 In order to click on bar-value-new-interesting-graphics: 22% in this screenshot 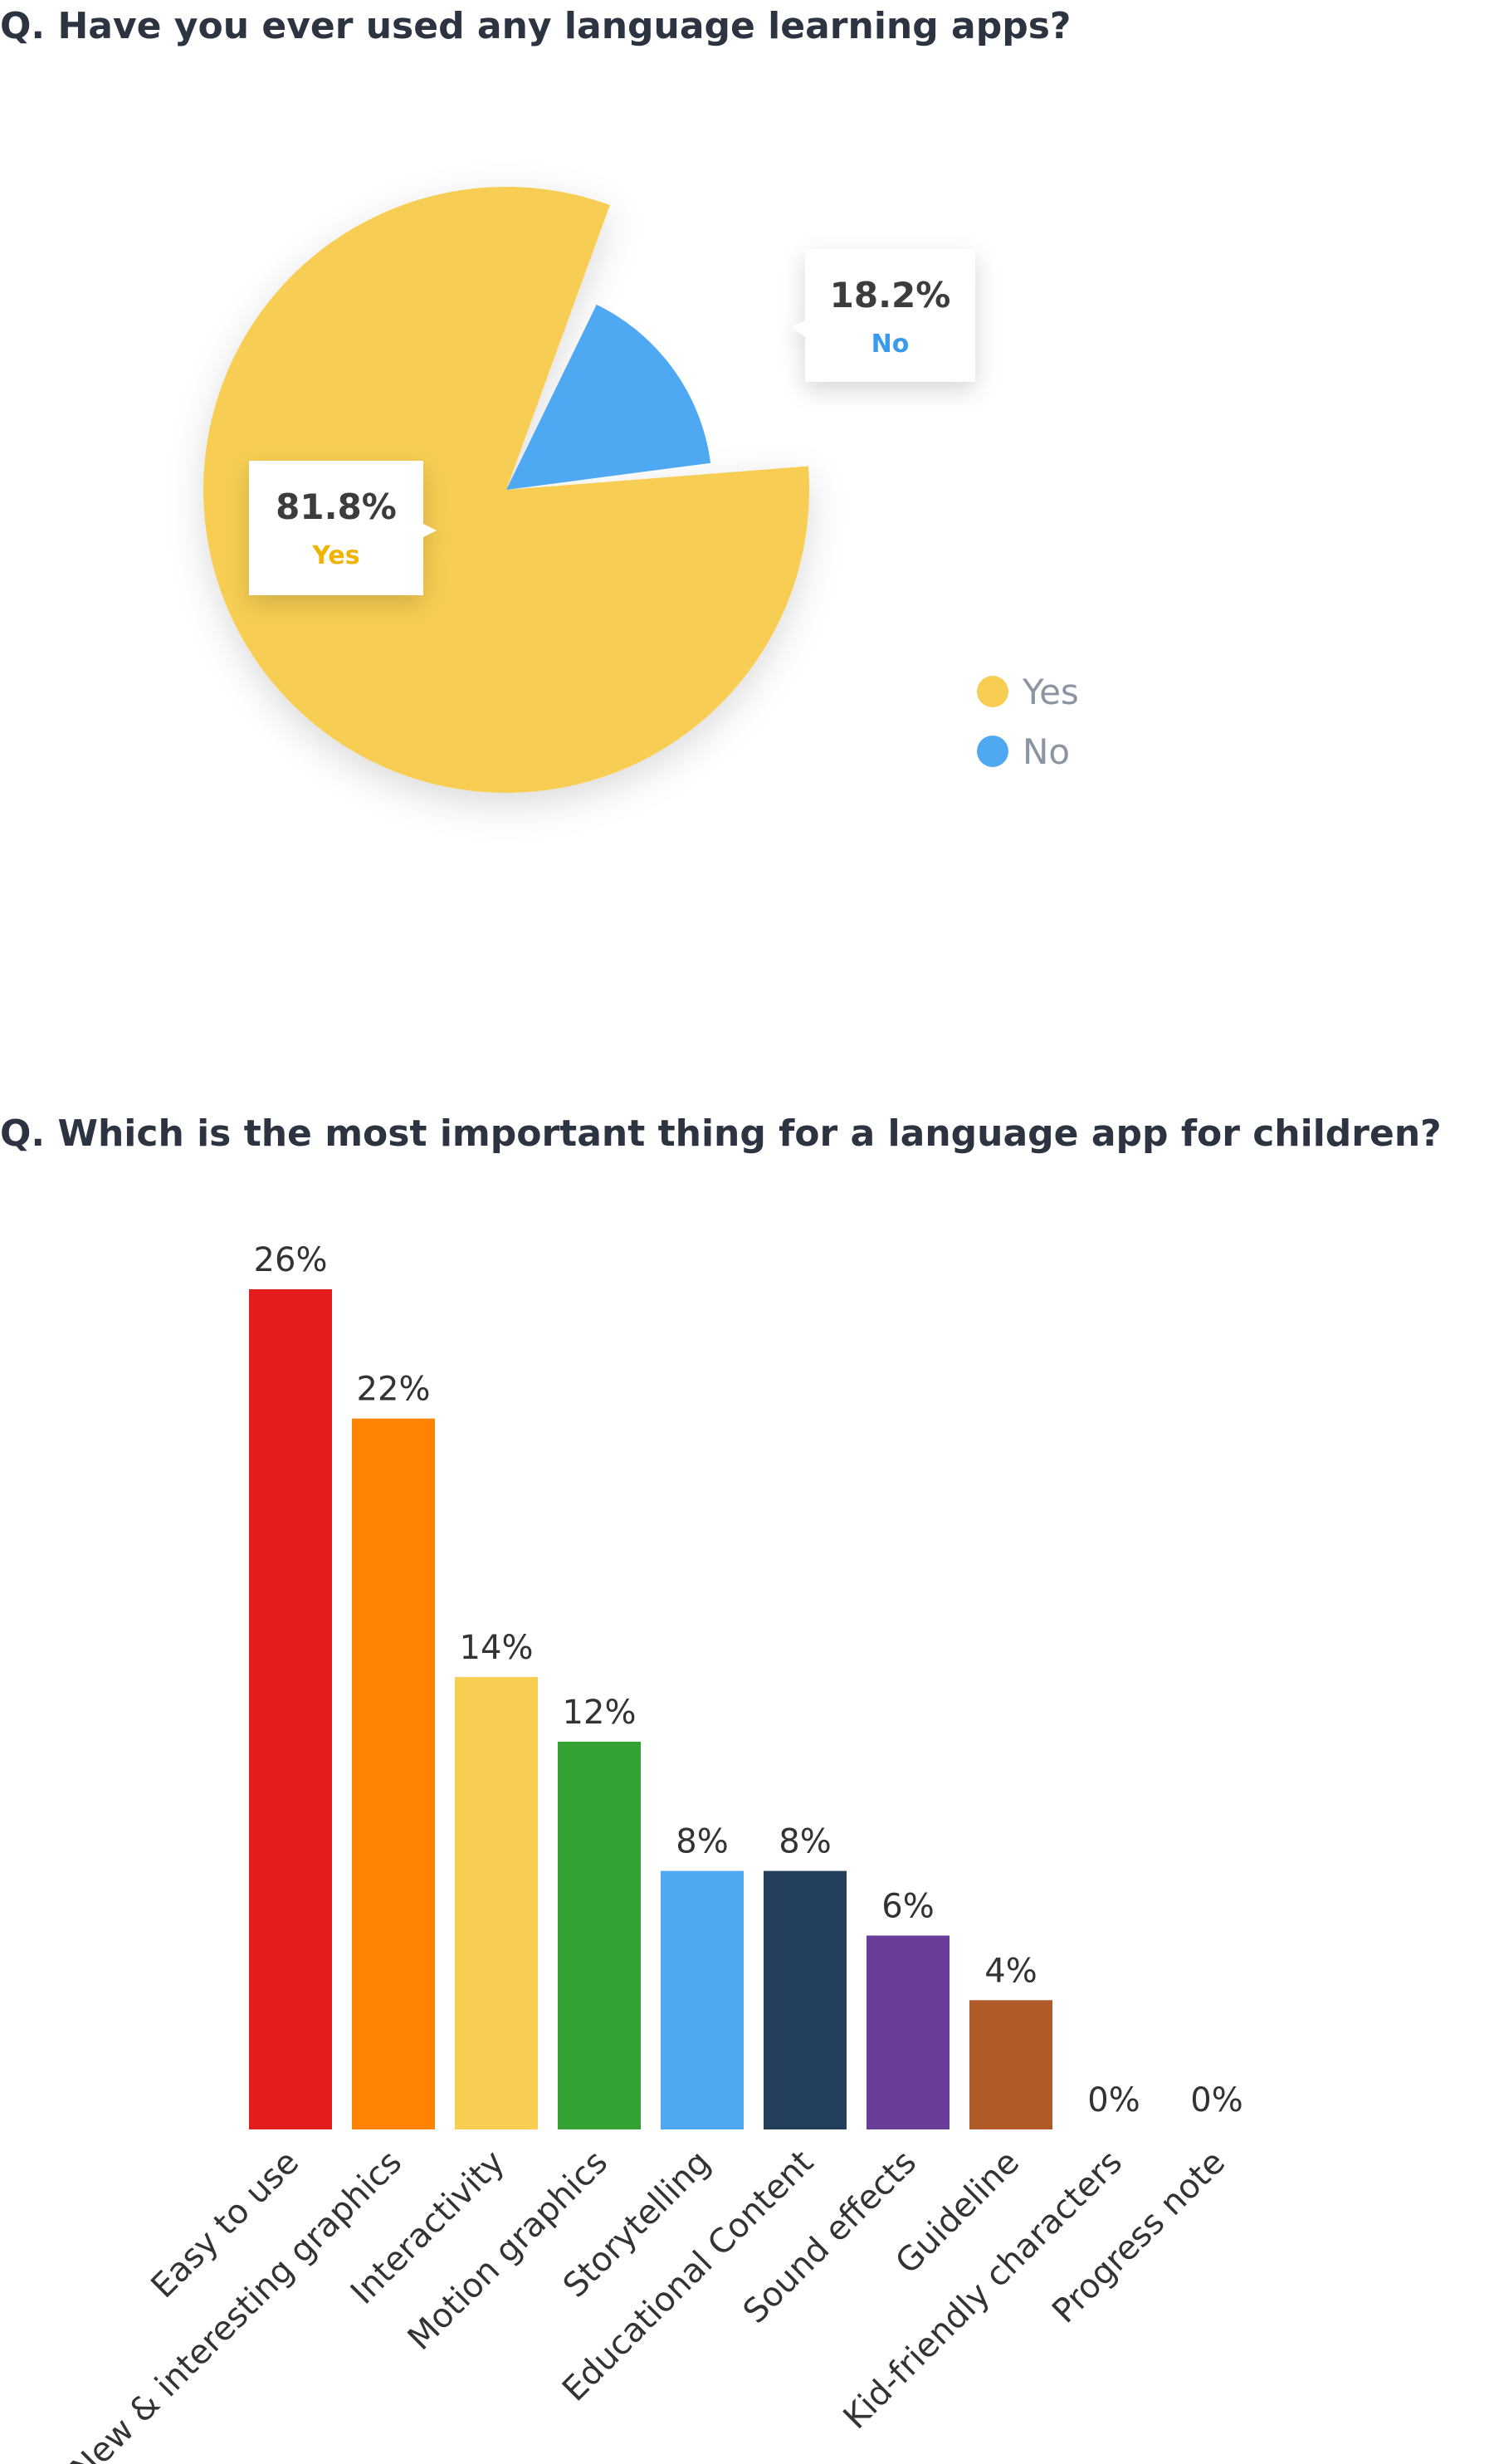, I will do `click(394, 1390)`.